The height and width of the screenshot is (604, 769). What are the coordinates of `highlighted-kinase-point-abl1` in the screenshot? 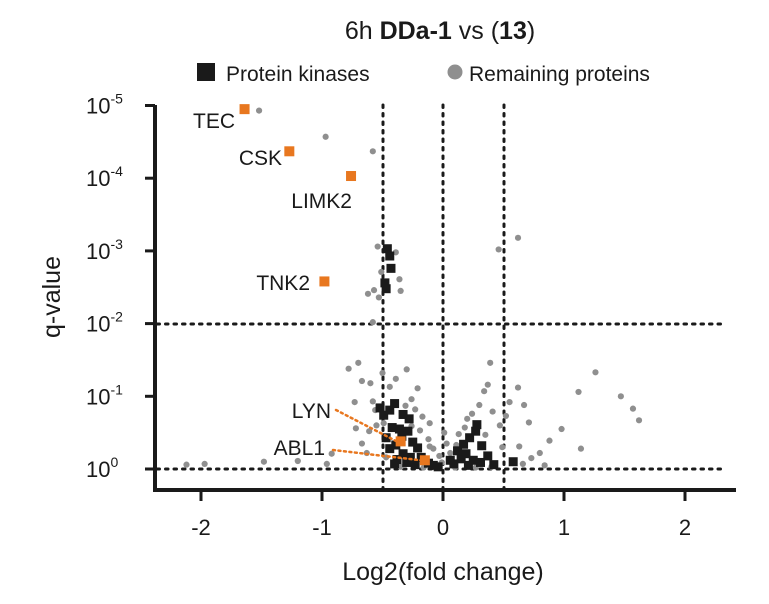 It's located at (424, 460).